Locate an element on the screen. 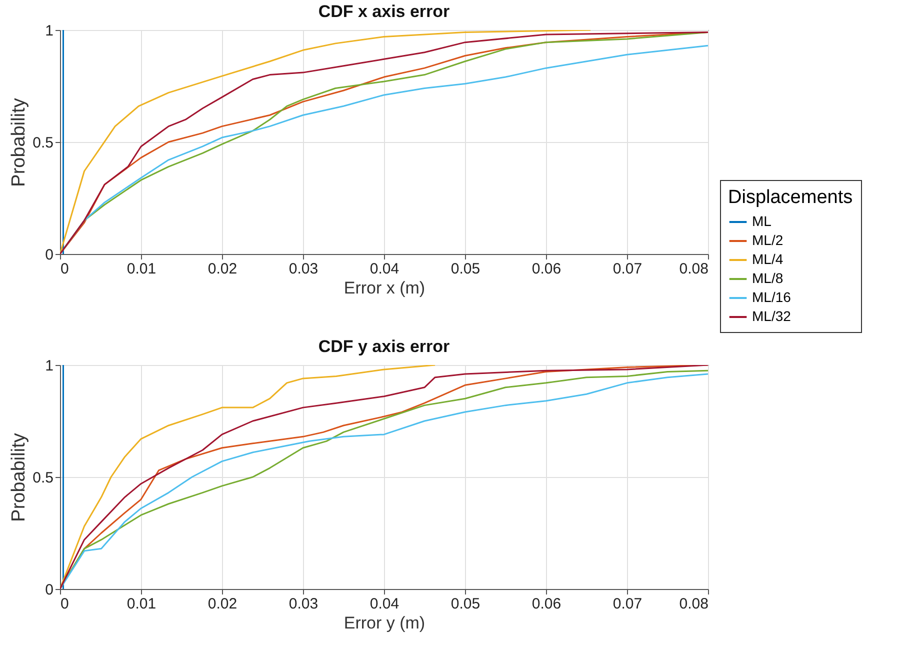 The width and height of the screenshot is (914, 657). x-axis-title: Error x (m) is located at coordinates (385, 288).